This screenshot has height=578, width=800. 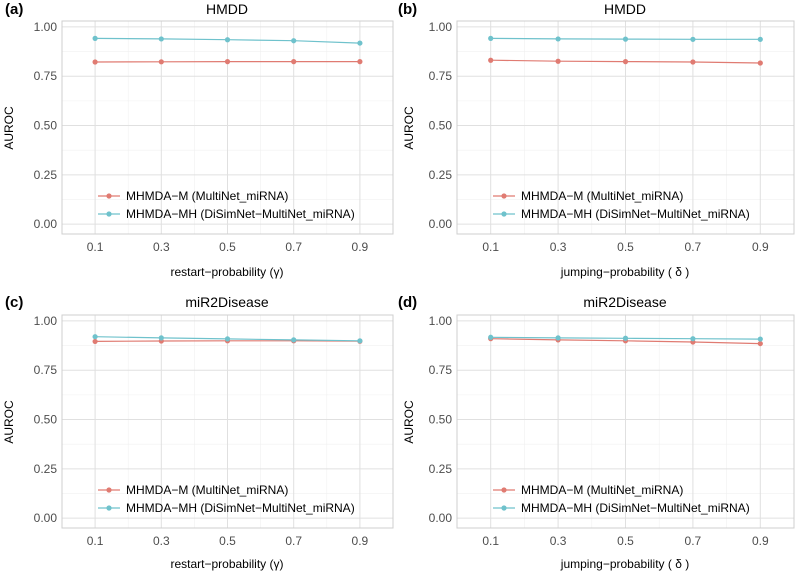 I want to click on x-tick-label: 0.9, so click(x=360, y=541).